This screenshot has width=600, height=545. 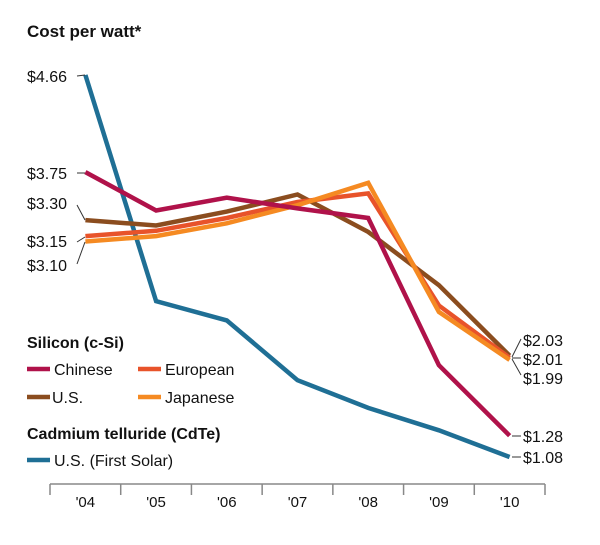 I want to click on legend-label-european: European, so click(x=199, y=370).